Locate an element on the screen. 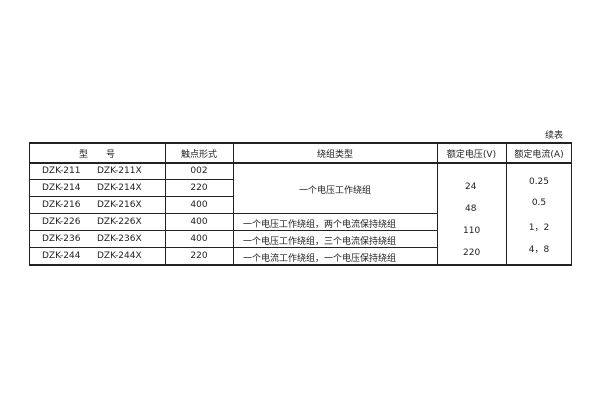 This screenshot has width=600, height=400. winding-cell: 一个电压工作绕组，两个电流保持绕组 is located at coordinates (320, 225).